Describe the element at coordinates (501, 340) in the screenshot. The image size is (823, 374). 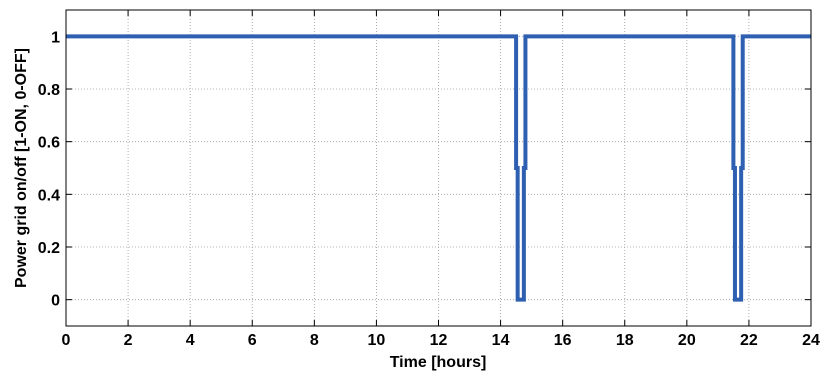
I see `x-tick-label: 14` at that location.